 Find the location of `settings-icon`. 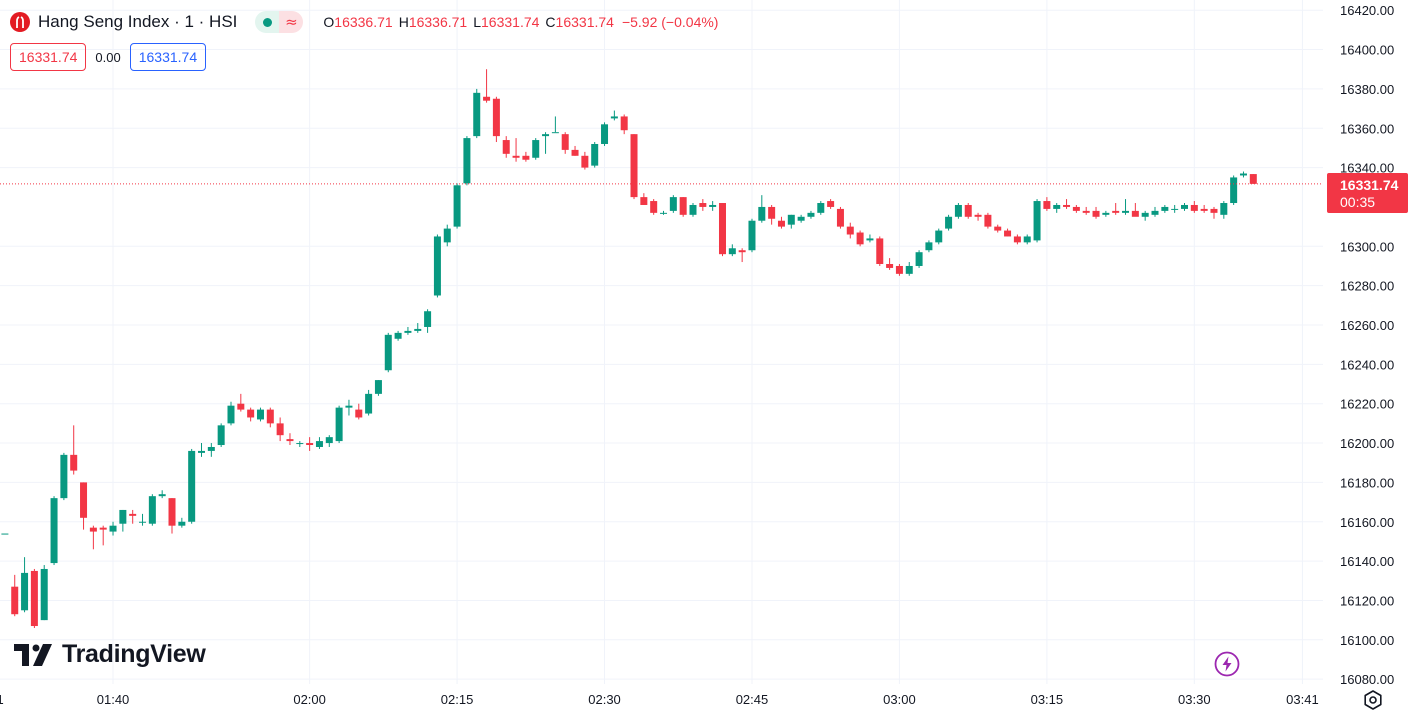

settings-icon is located at coordinates (1373, 700).